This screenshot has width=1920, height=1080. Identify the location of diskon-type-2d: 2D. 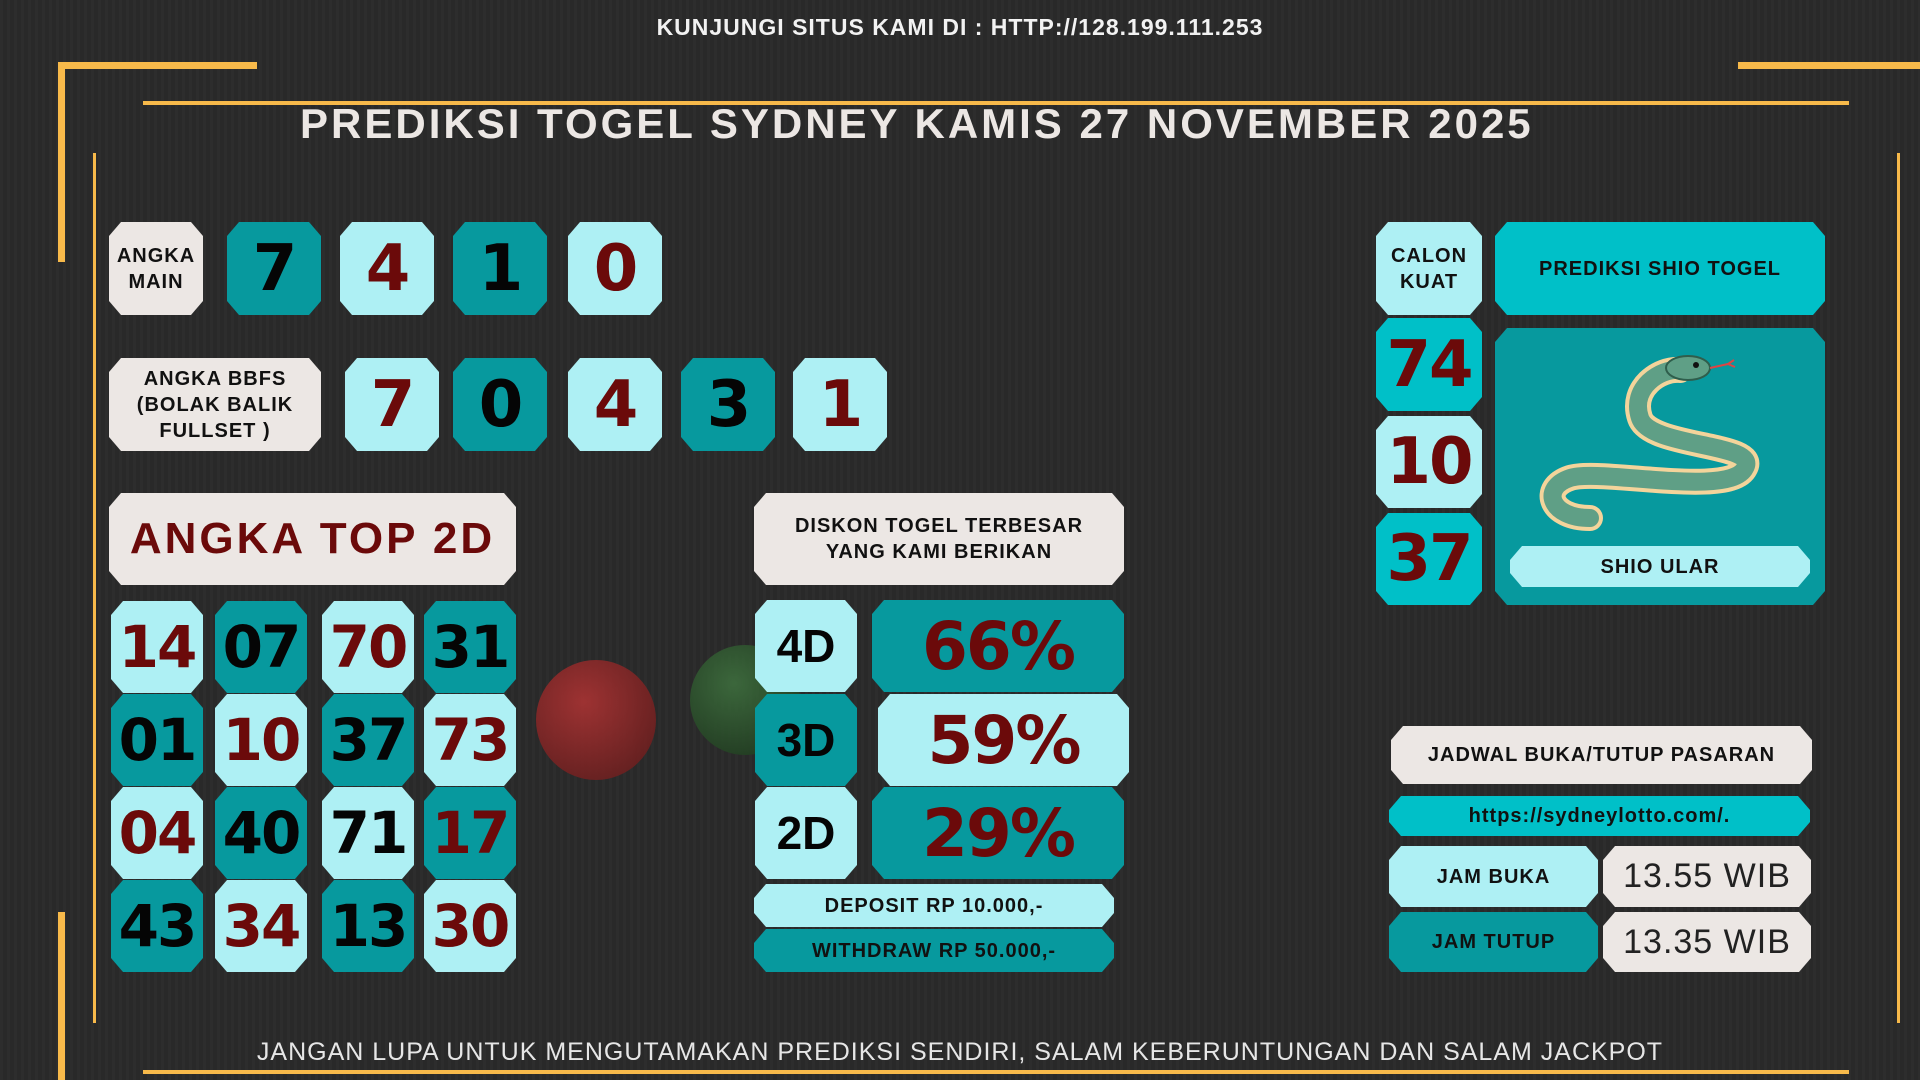
(806, 833).